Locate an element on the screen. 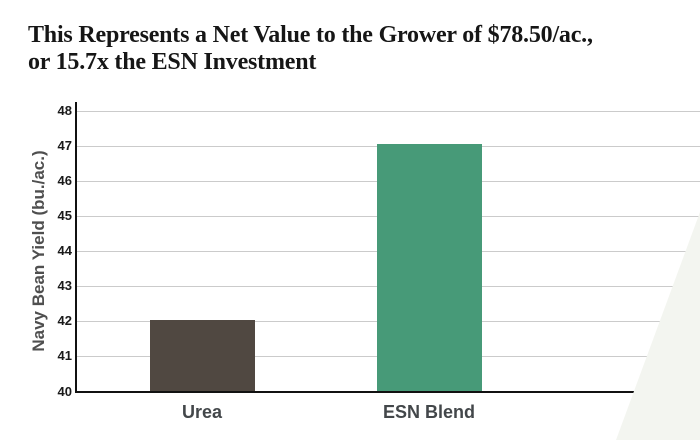  y-tick-label: 48 is located at coordinates (64, 110).